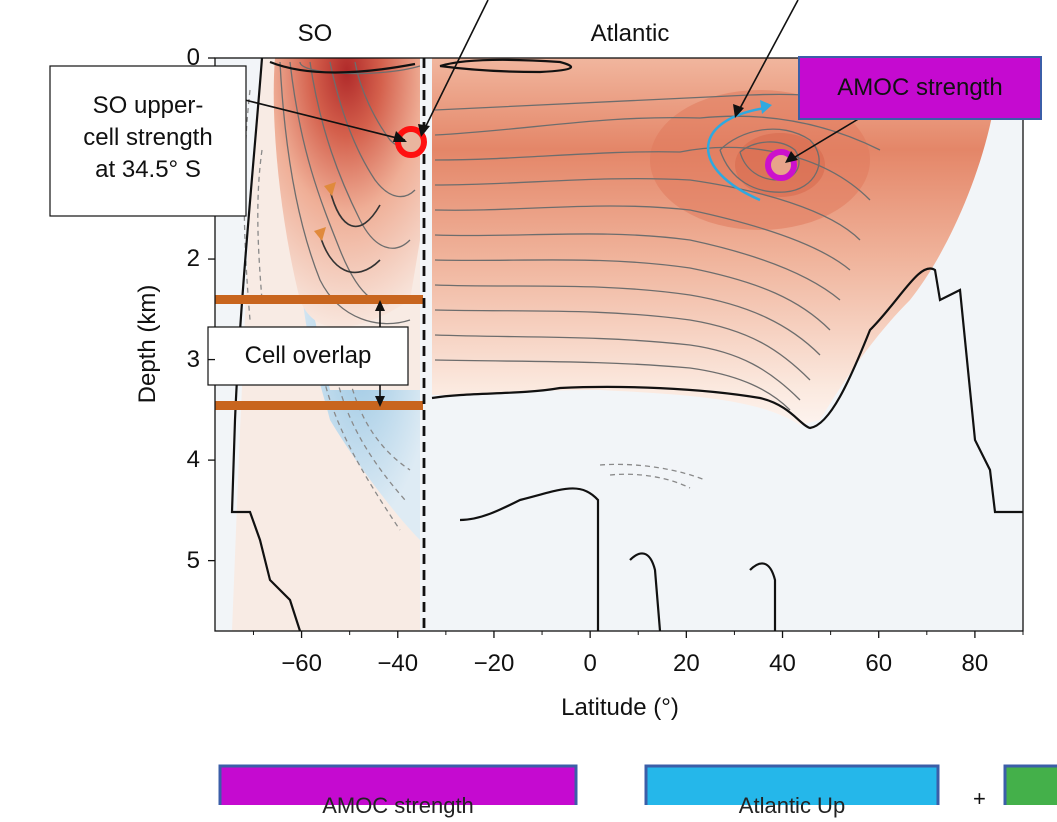 The image size is (1057, 822). I want to click on atlantic-flow-arrowhead, so click(766, 107).